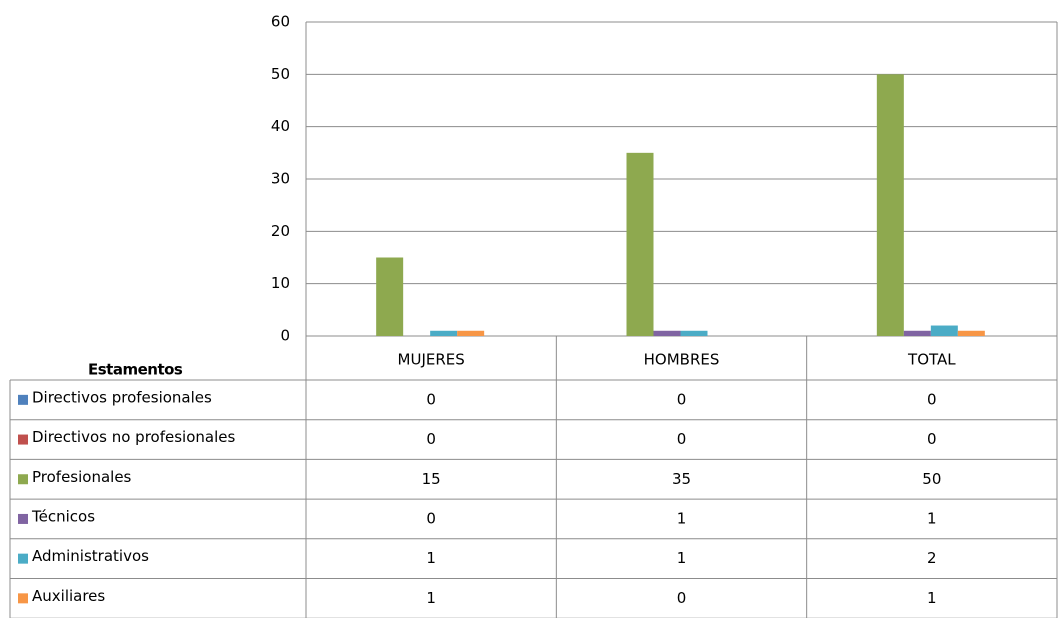 The height and width of the screenshot is (618, 1058). Describe the element at coordinates (431, 360) in the screenshot. I see `x-tick-label: MUJERES` at that location.